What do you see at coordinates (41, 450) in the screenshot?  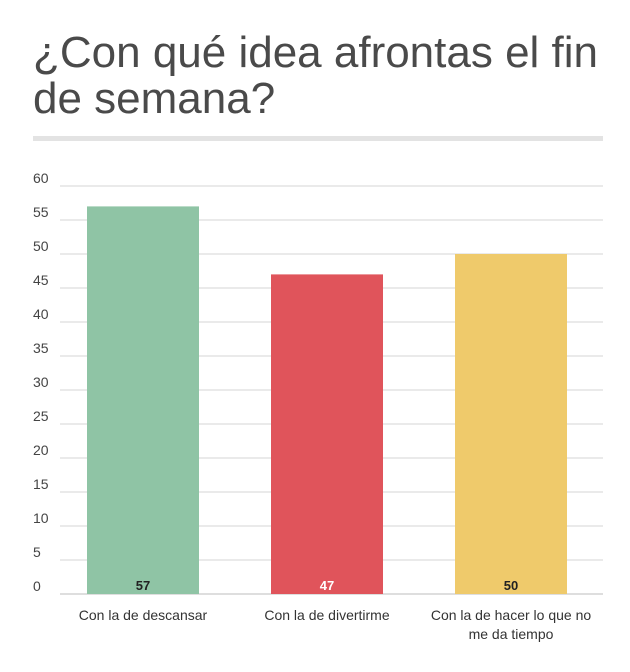 I see `y-tick-label-20: 20` at bounding box center [41, 450].